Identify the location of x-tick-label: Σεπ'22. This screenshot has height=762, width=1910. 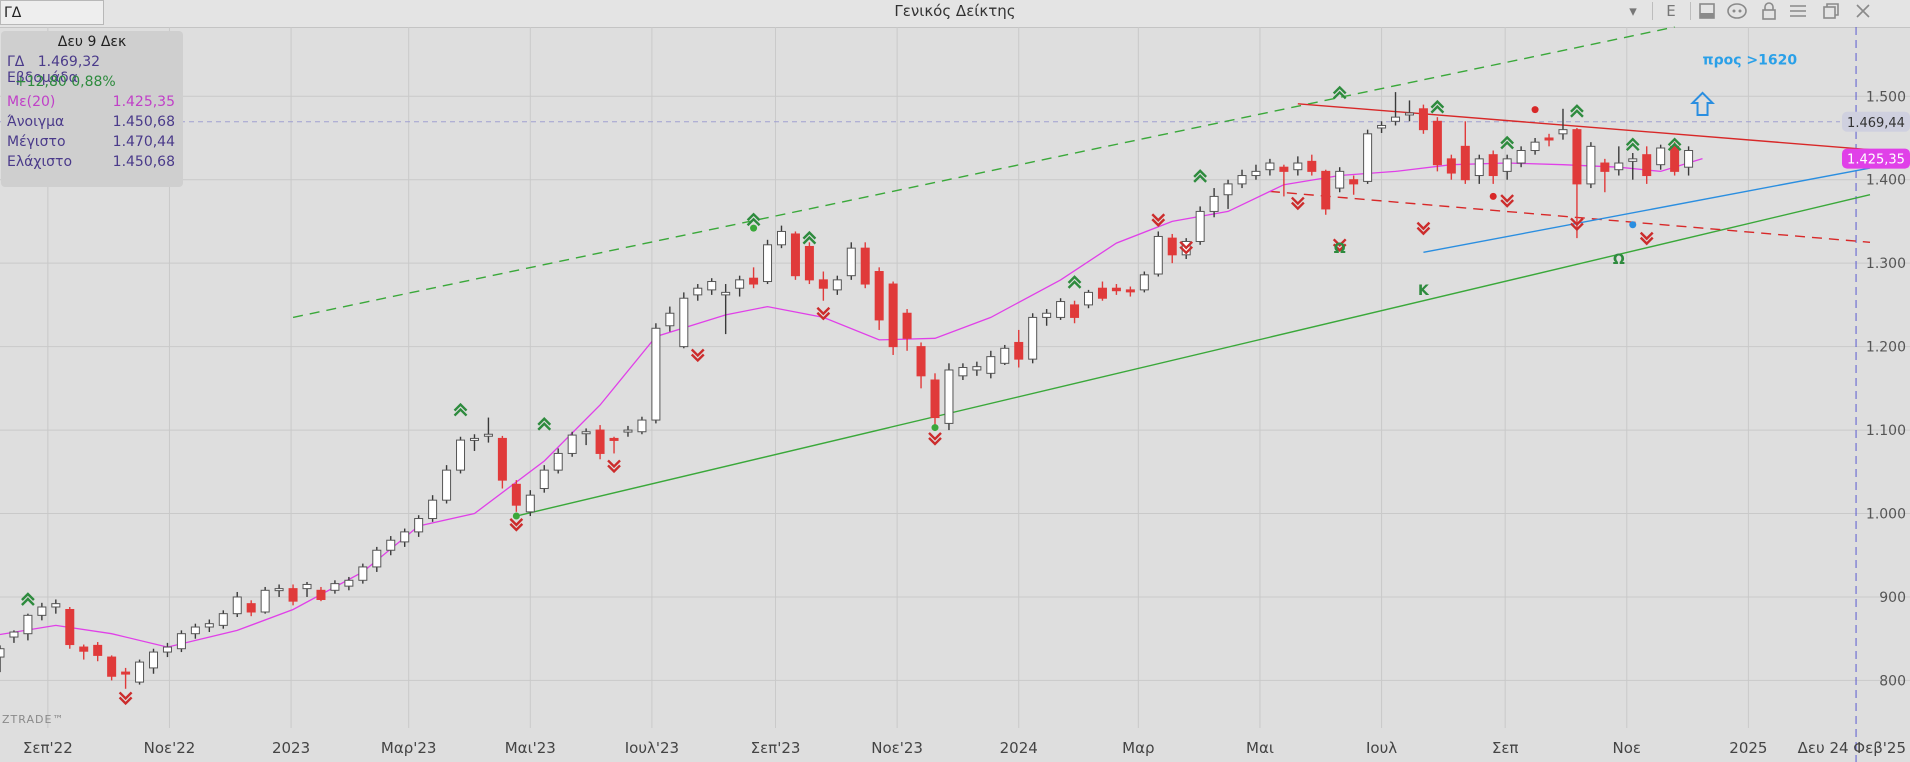
(48, 748).